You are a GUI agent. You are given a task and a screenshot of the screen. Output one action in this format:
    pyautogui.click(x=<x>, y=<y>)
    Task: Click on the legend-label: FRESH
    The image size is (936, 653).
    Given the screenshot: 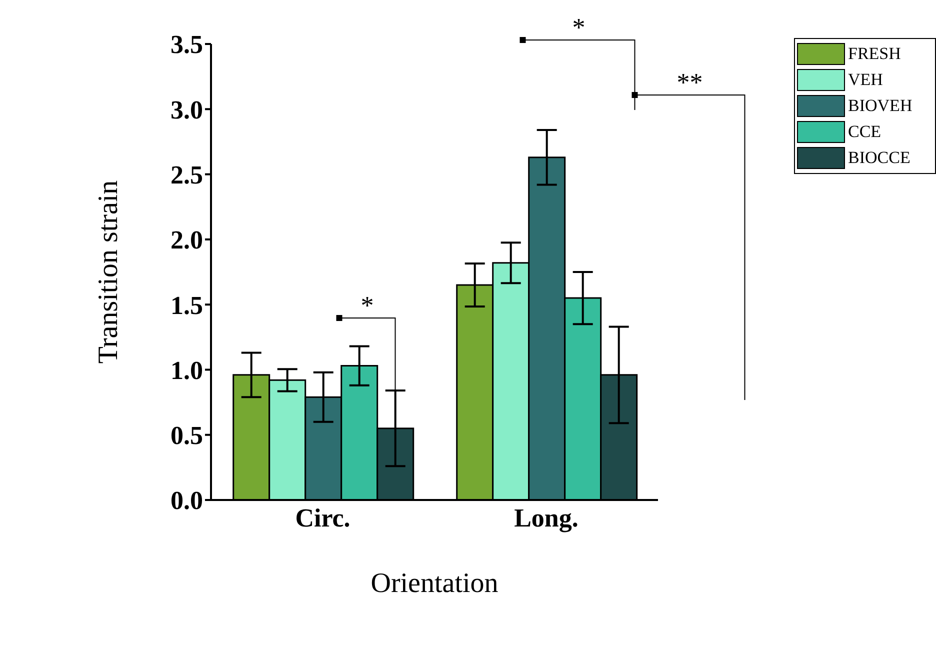 What is the action you would take?
    pyautogui.click(x=874, y=54)
    